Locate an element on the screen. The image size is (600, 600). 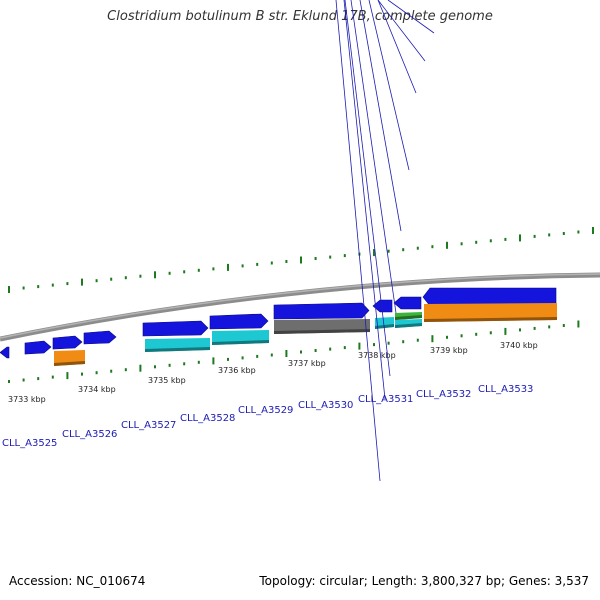
kbp-label: 3733 kbp is located at coordinates (27, 399).